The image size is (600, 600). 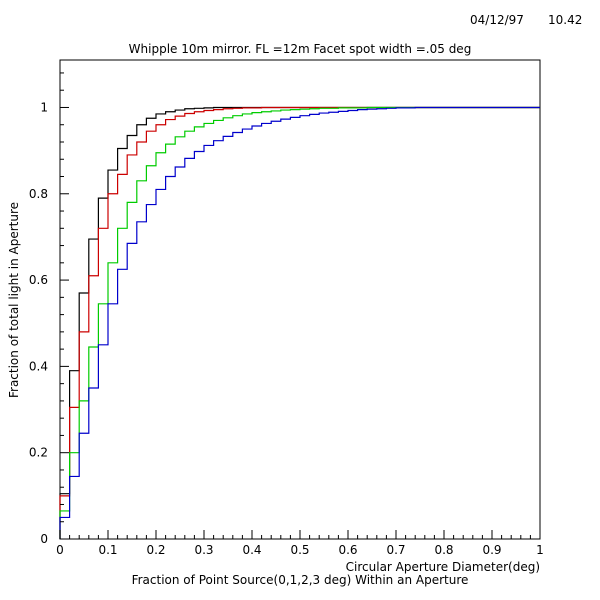 What do you see at coordinates (497, 20) in the screenshot?
I see `header-date: 04/12/97` at bounding box center [497, 20].